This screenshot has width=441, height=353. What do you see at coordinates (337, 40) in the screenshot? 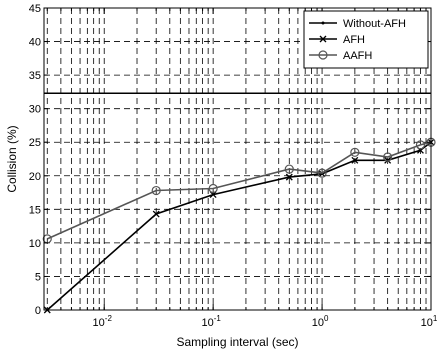
I see `legend-item: AFH` at bounding box center [337, 40].